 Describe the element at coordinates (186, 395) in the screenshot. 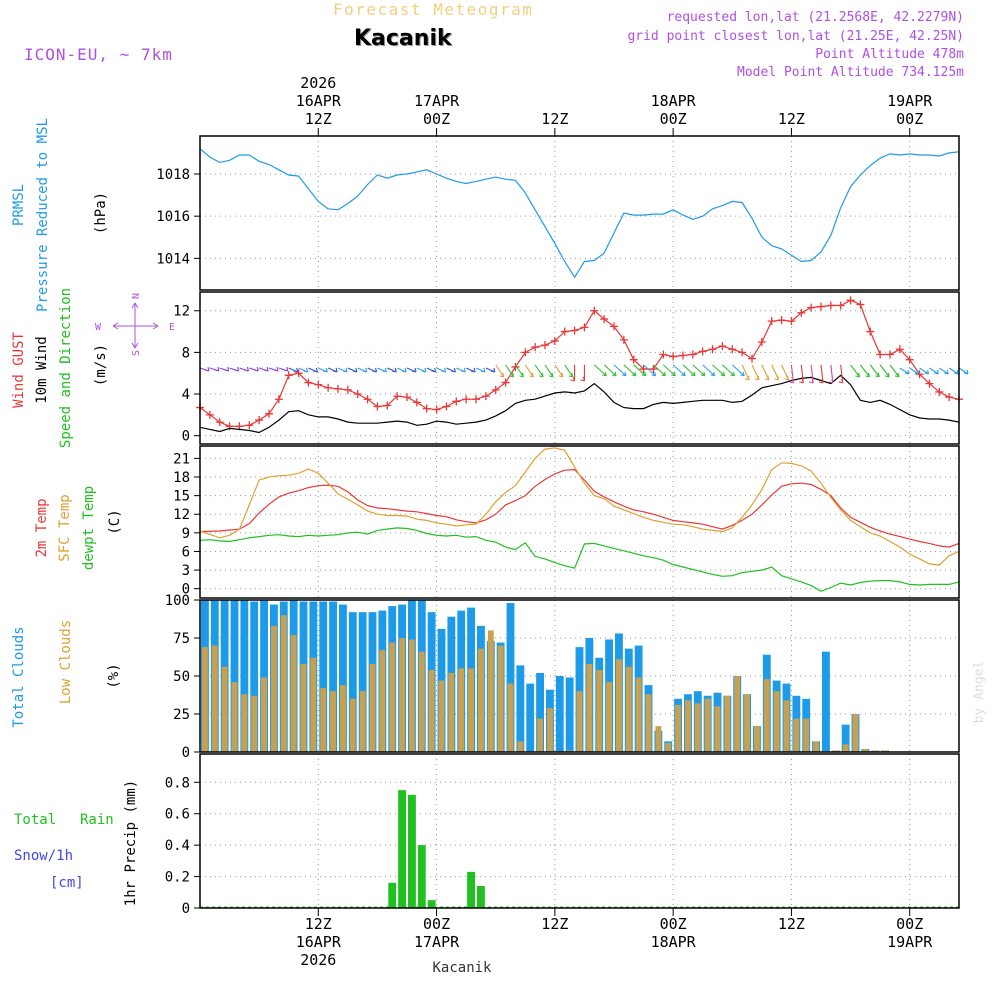

I see `wind-ytick-label: 4` at that location.